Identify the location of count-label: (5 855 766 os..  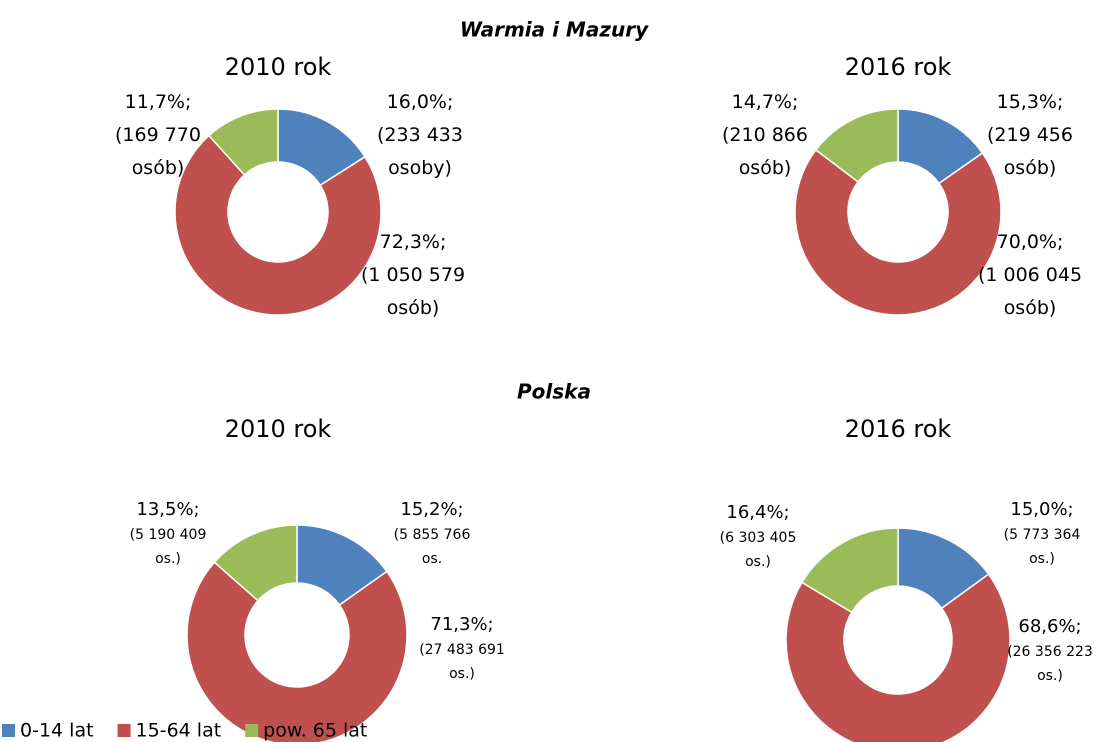
(432, 547).